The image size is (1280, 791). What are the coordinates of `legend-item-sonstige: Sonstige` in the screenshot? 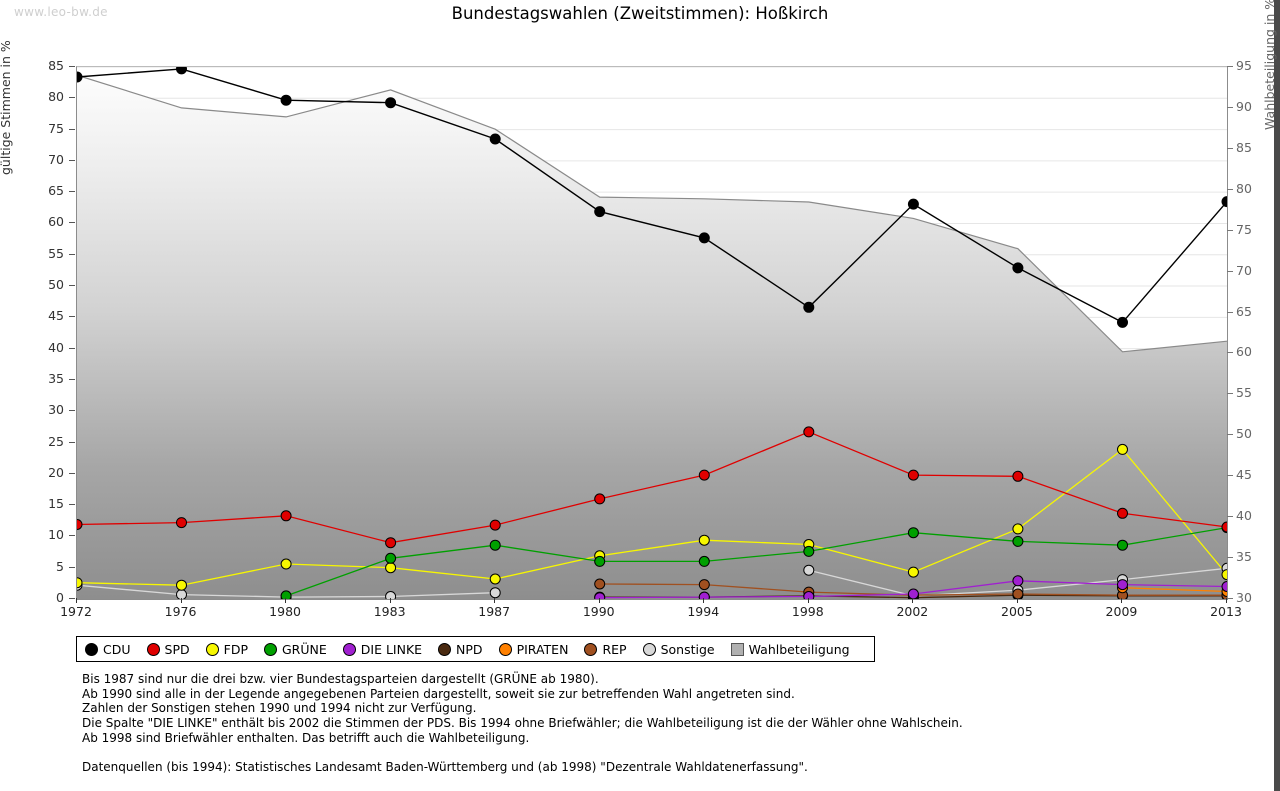 It's located at (678, 649).